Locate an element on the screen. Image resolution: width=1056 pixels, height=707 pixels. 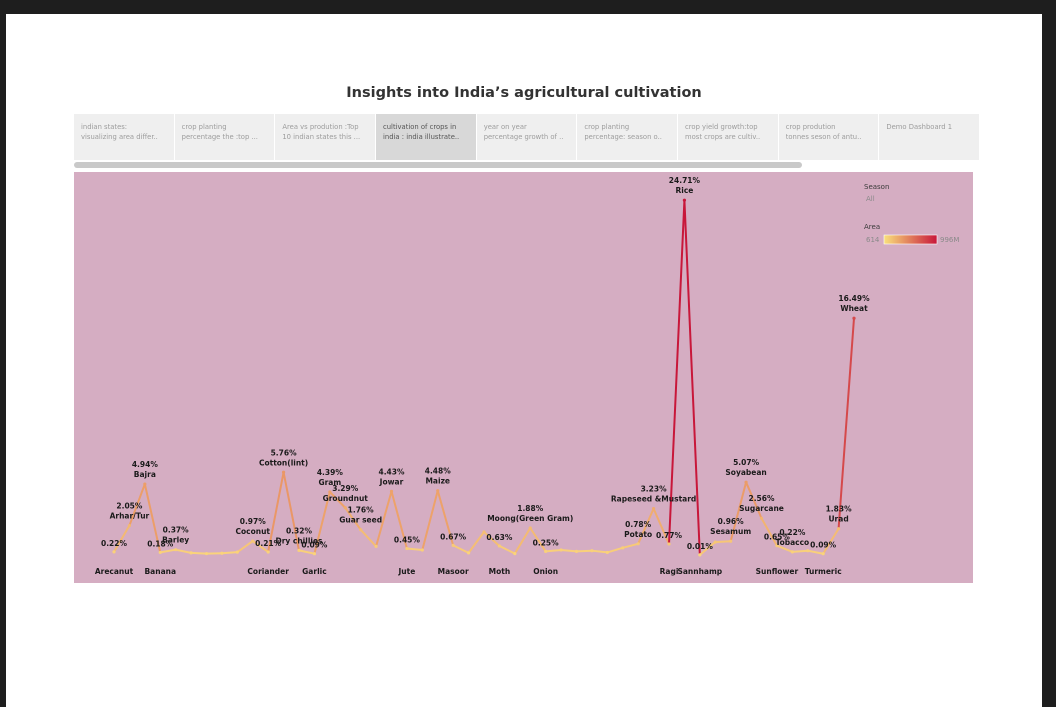
data-label-pct: 0.45% is located at coordinates (407, 540).